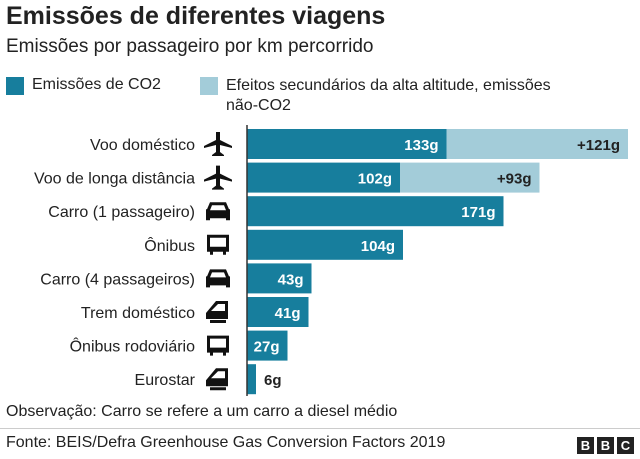 The height and width of the screenshot is (459, 640). I want to click on data-label: 102g, so click(375, 179).